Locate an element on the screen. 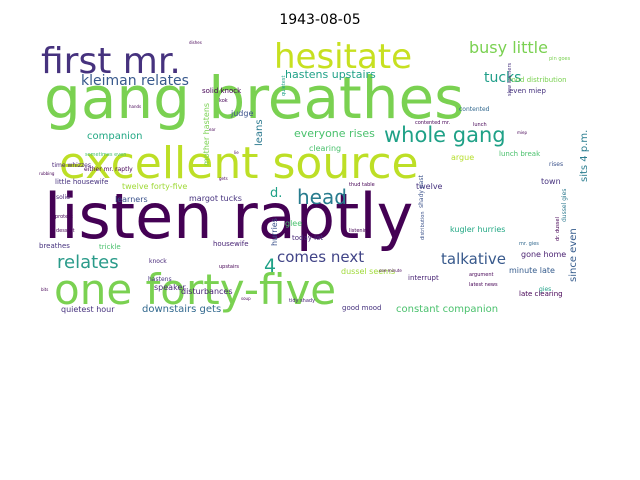 The height and width of the screenshot is (480, 640). cloud-word: everyone rises is located at coordinates (334, 133).